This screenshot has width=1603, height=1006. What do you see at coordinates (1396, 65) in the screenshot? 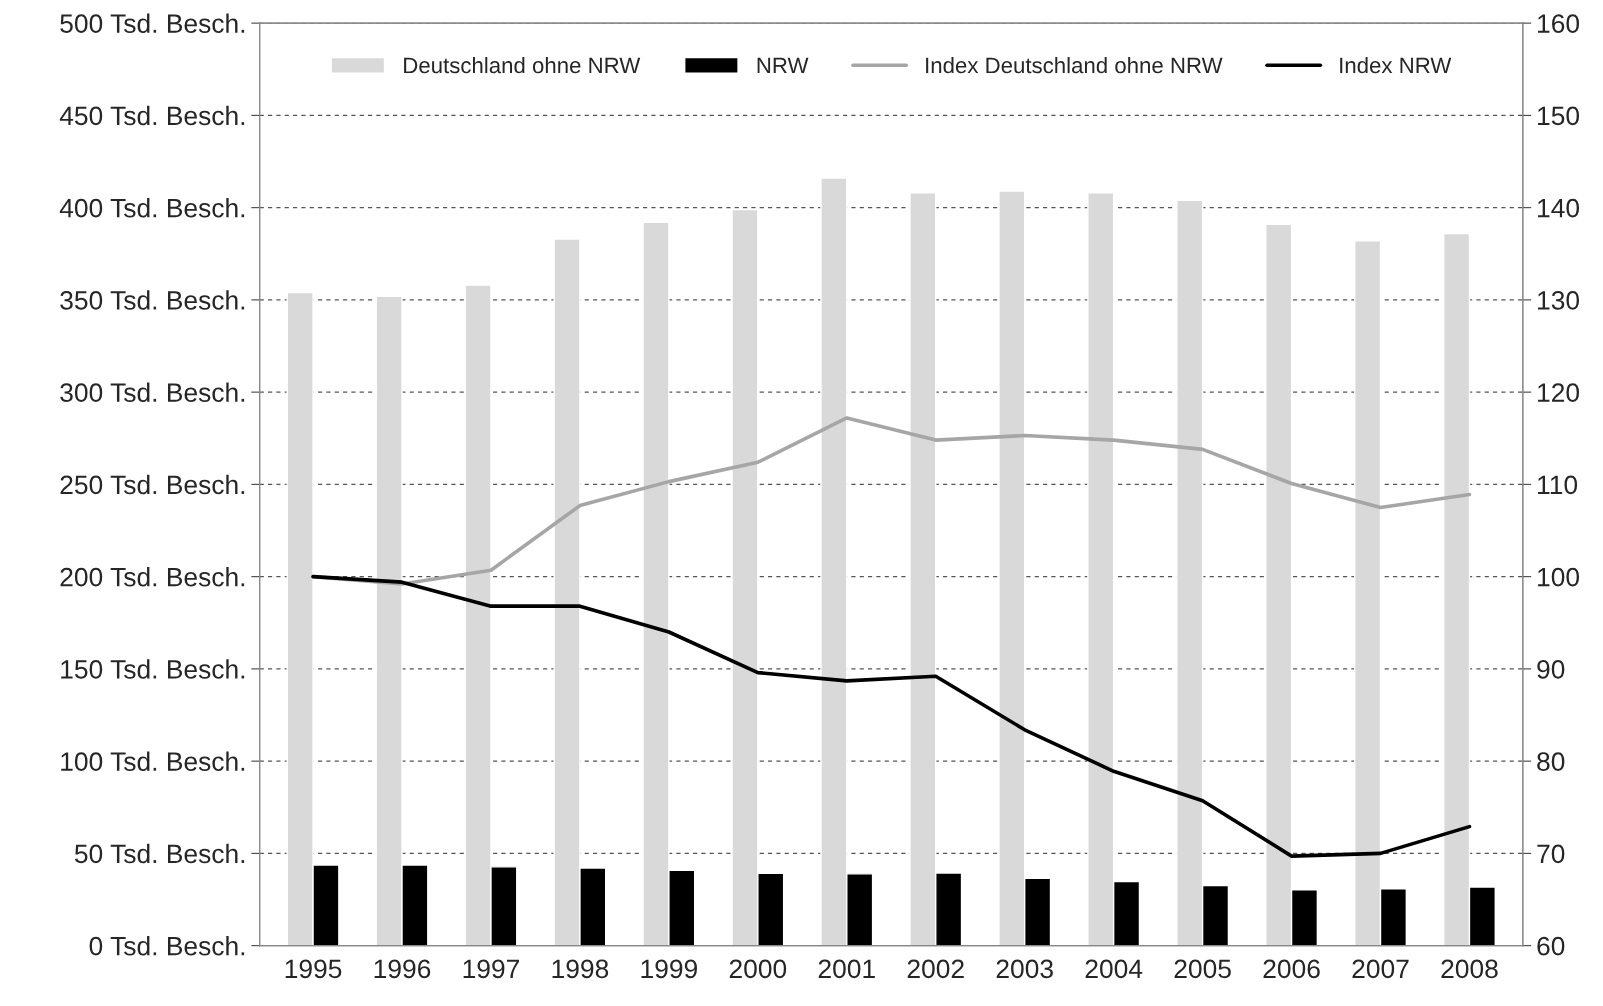
I see `legend-label: Index NRW` at bounding box center [1396, 65].